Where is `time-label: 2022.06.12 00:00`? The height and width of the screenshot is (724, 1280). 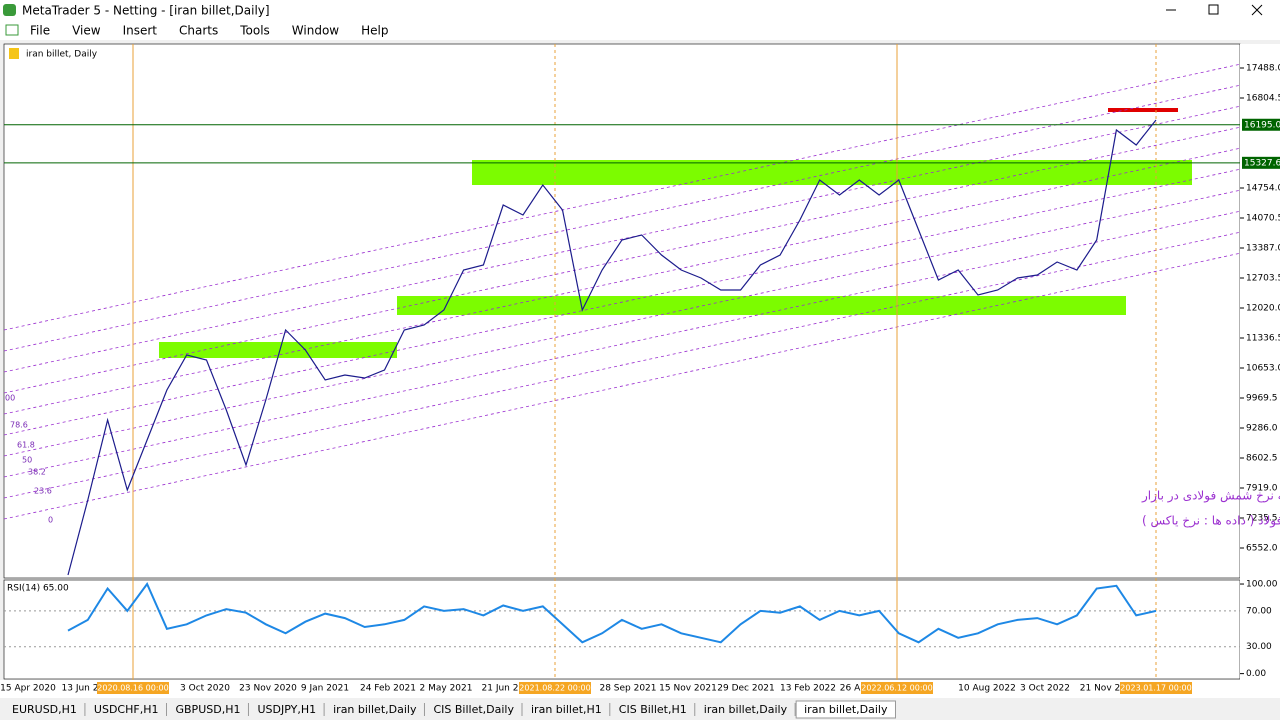 time-label: 2022.06.12 00:00 is located at coordinates (896, 688).